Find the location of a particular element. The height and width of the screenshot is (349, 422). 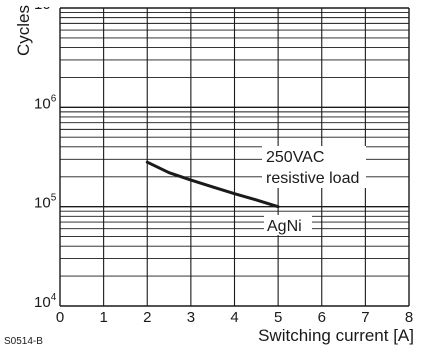

x-tick-label: 0 is located at coordinates (60, 317).